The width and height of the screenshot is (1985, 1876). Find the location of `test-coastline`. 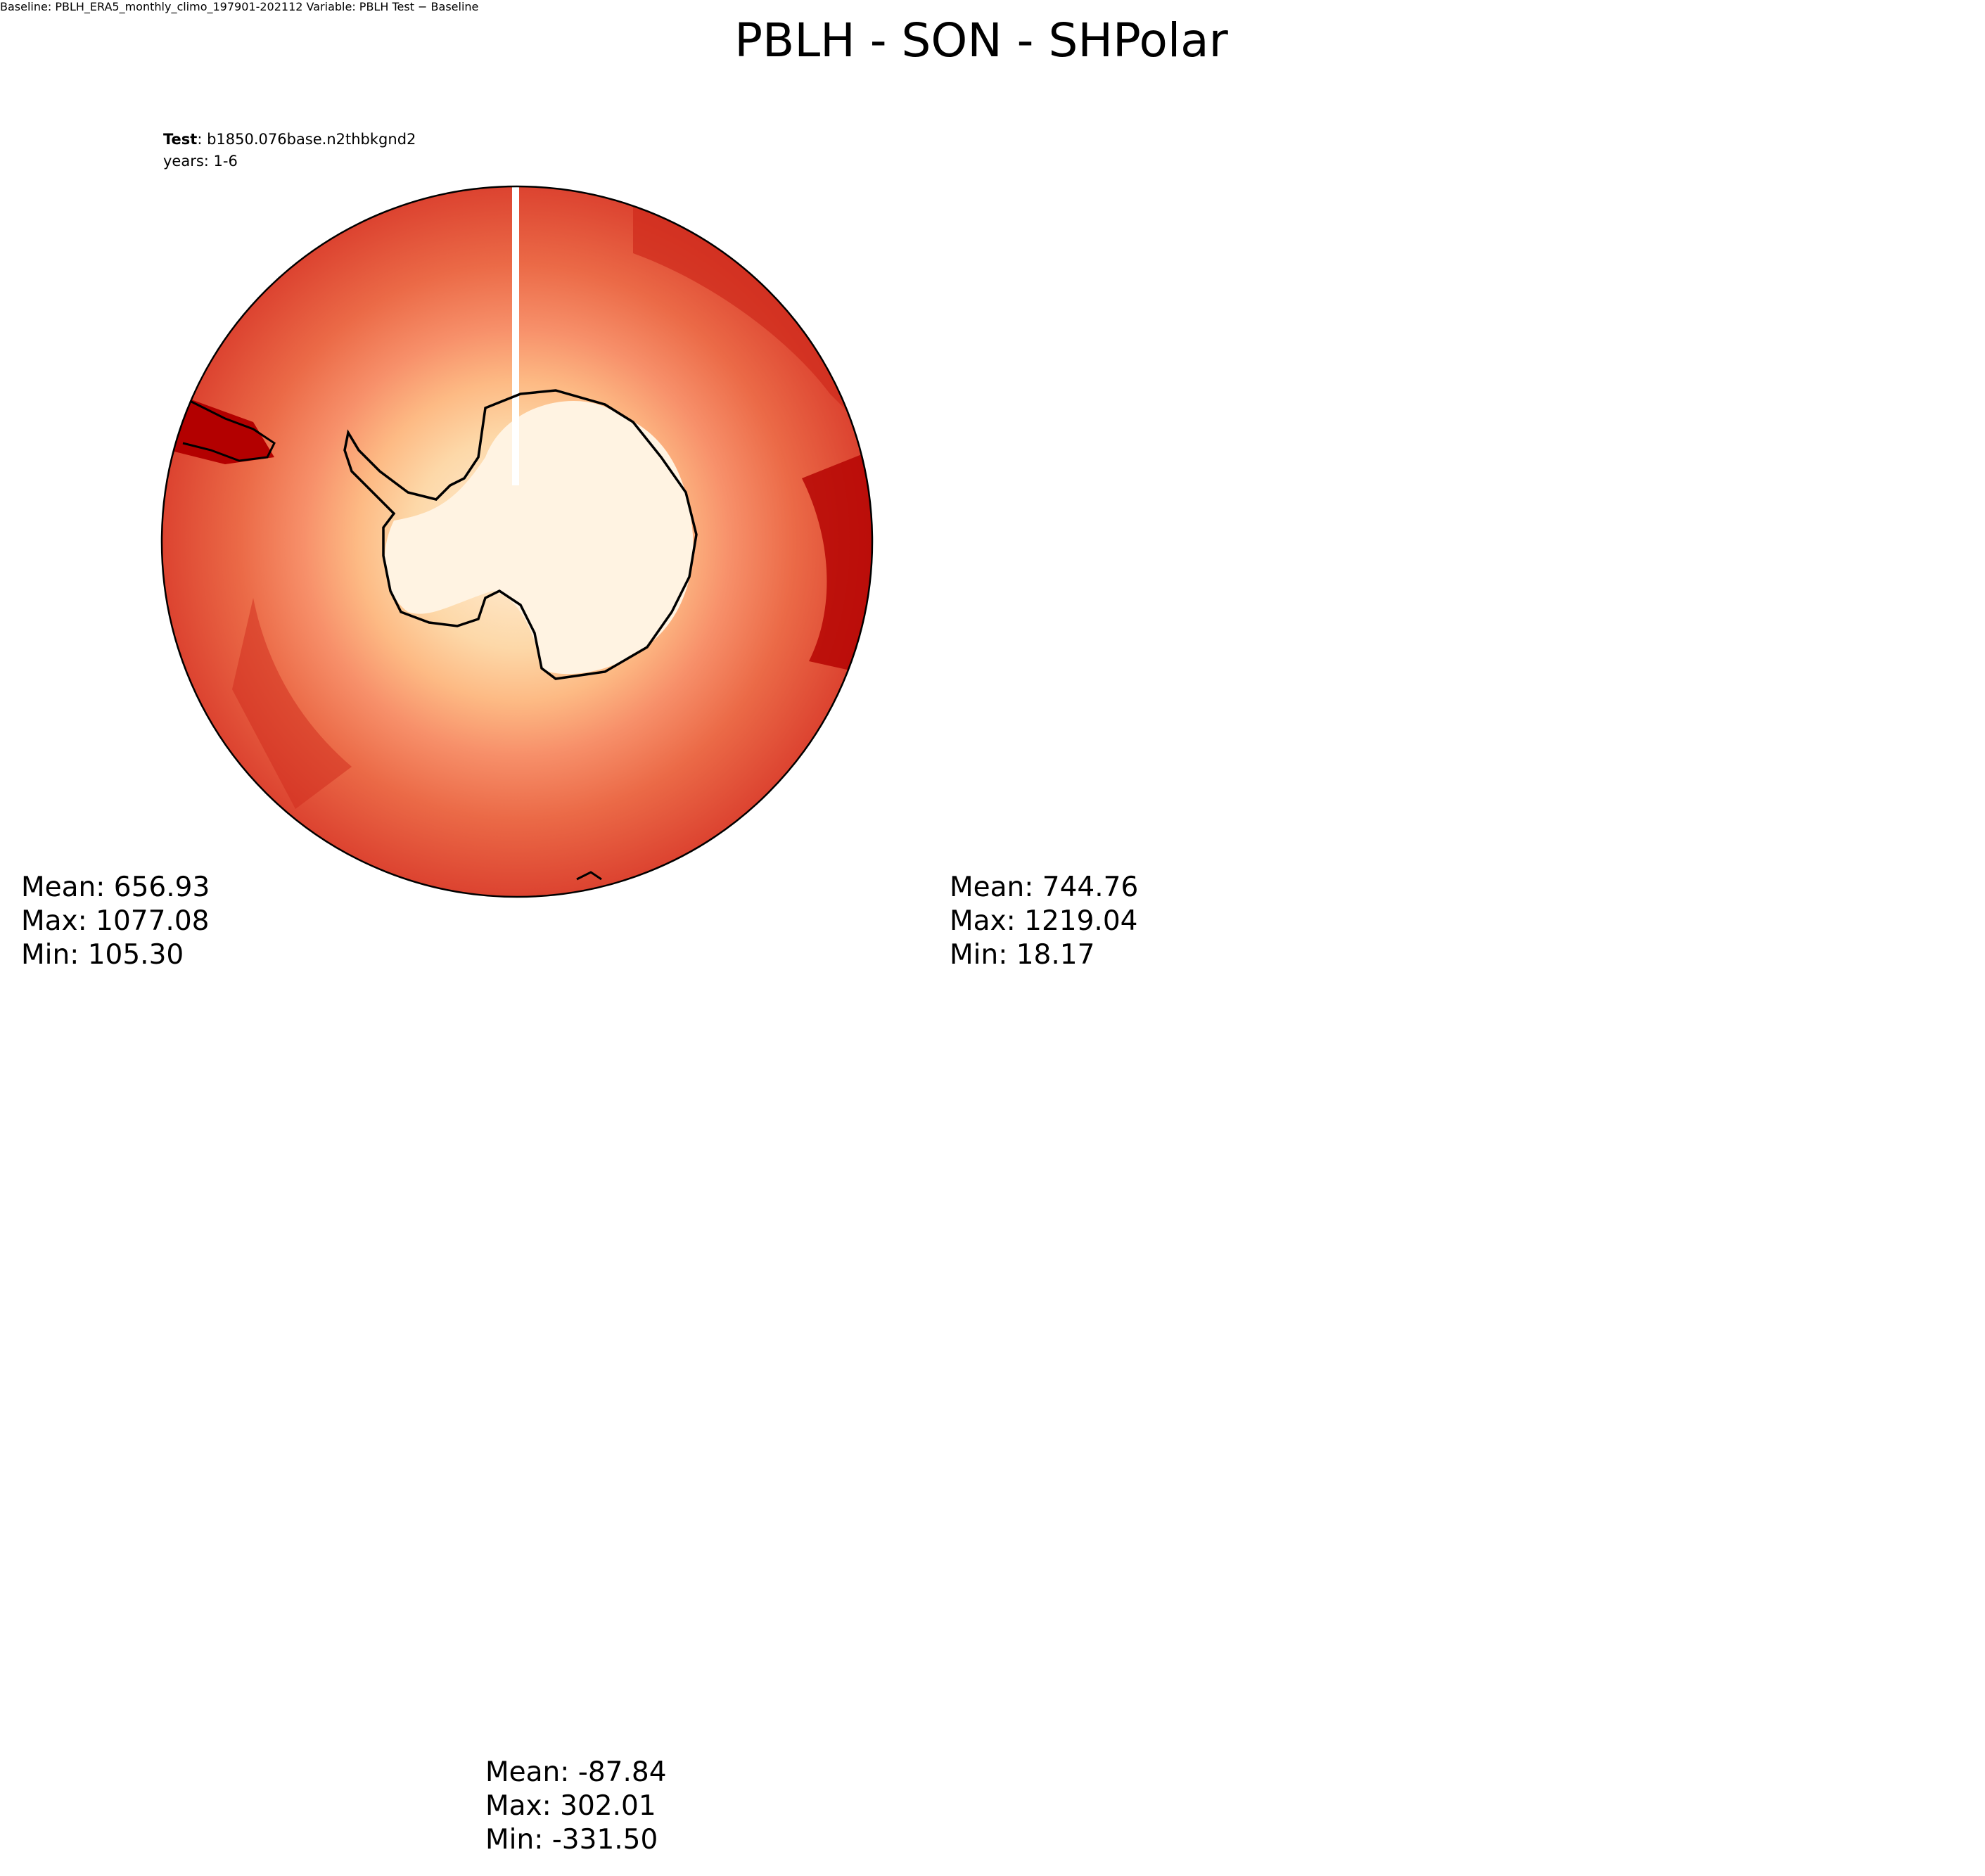

test-coastline is located at coordinates (521, 534).